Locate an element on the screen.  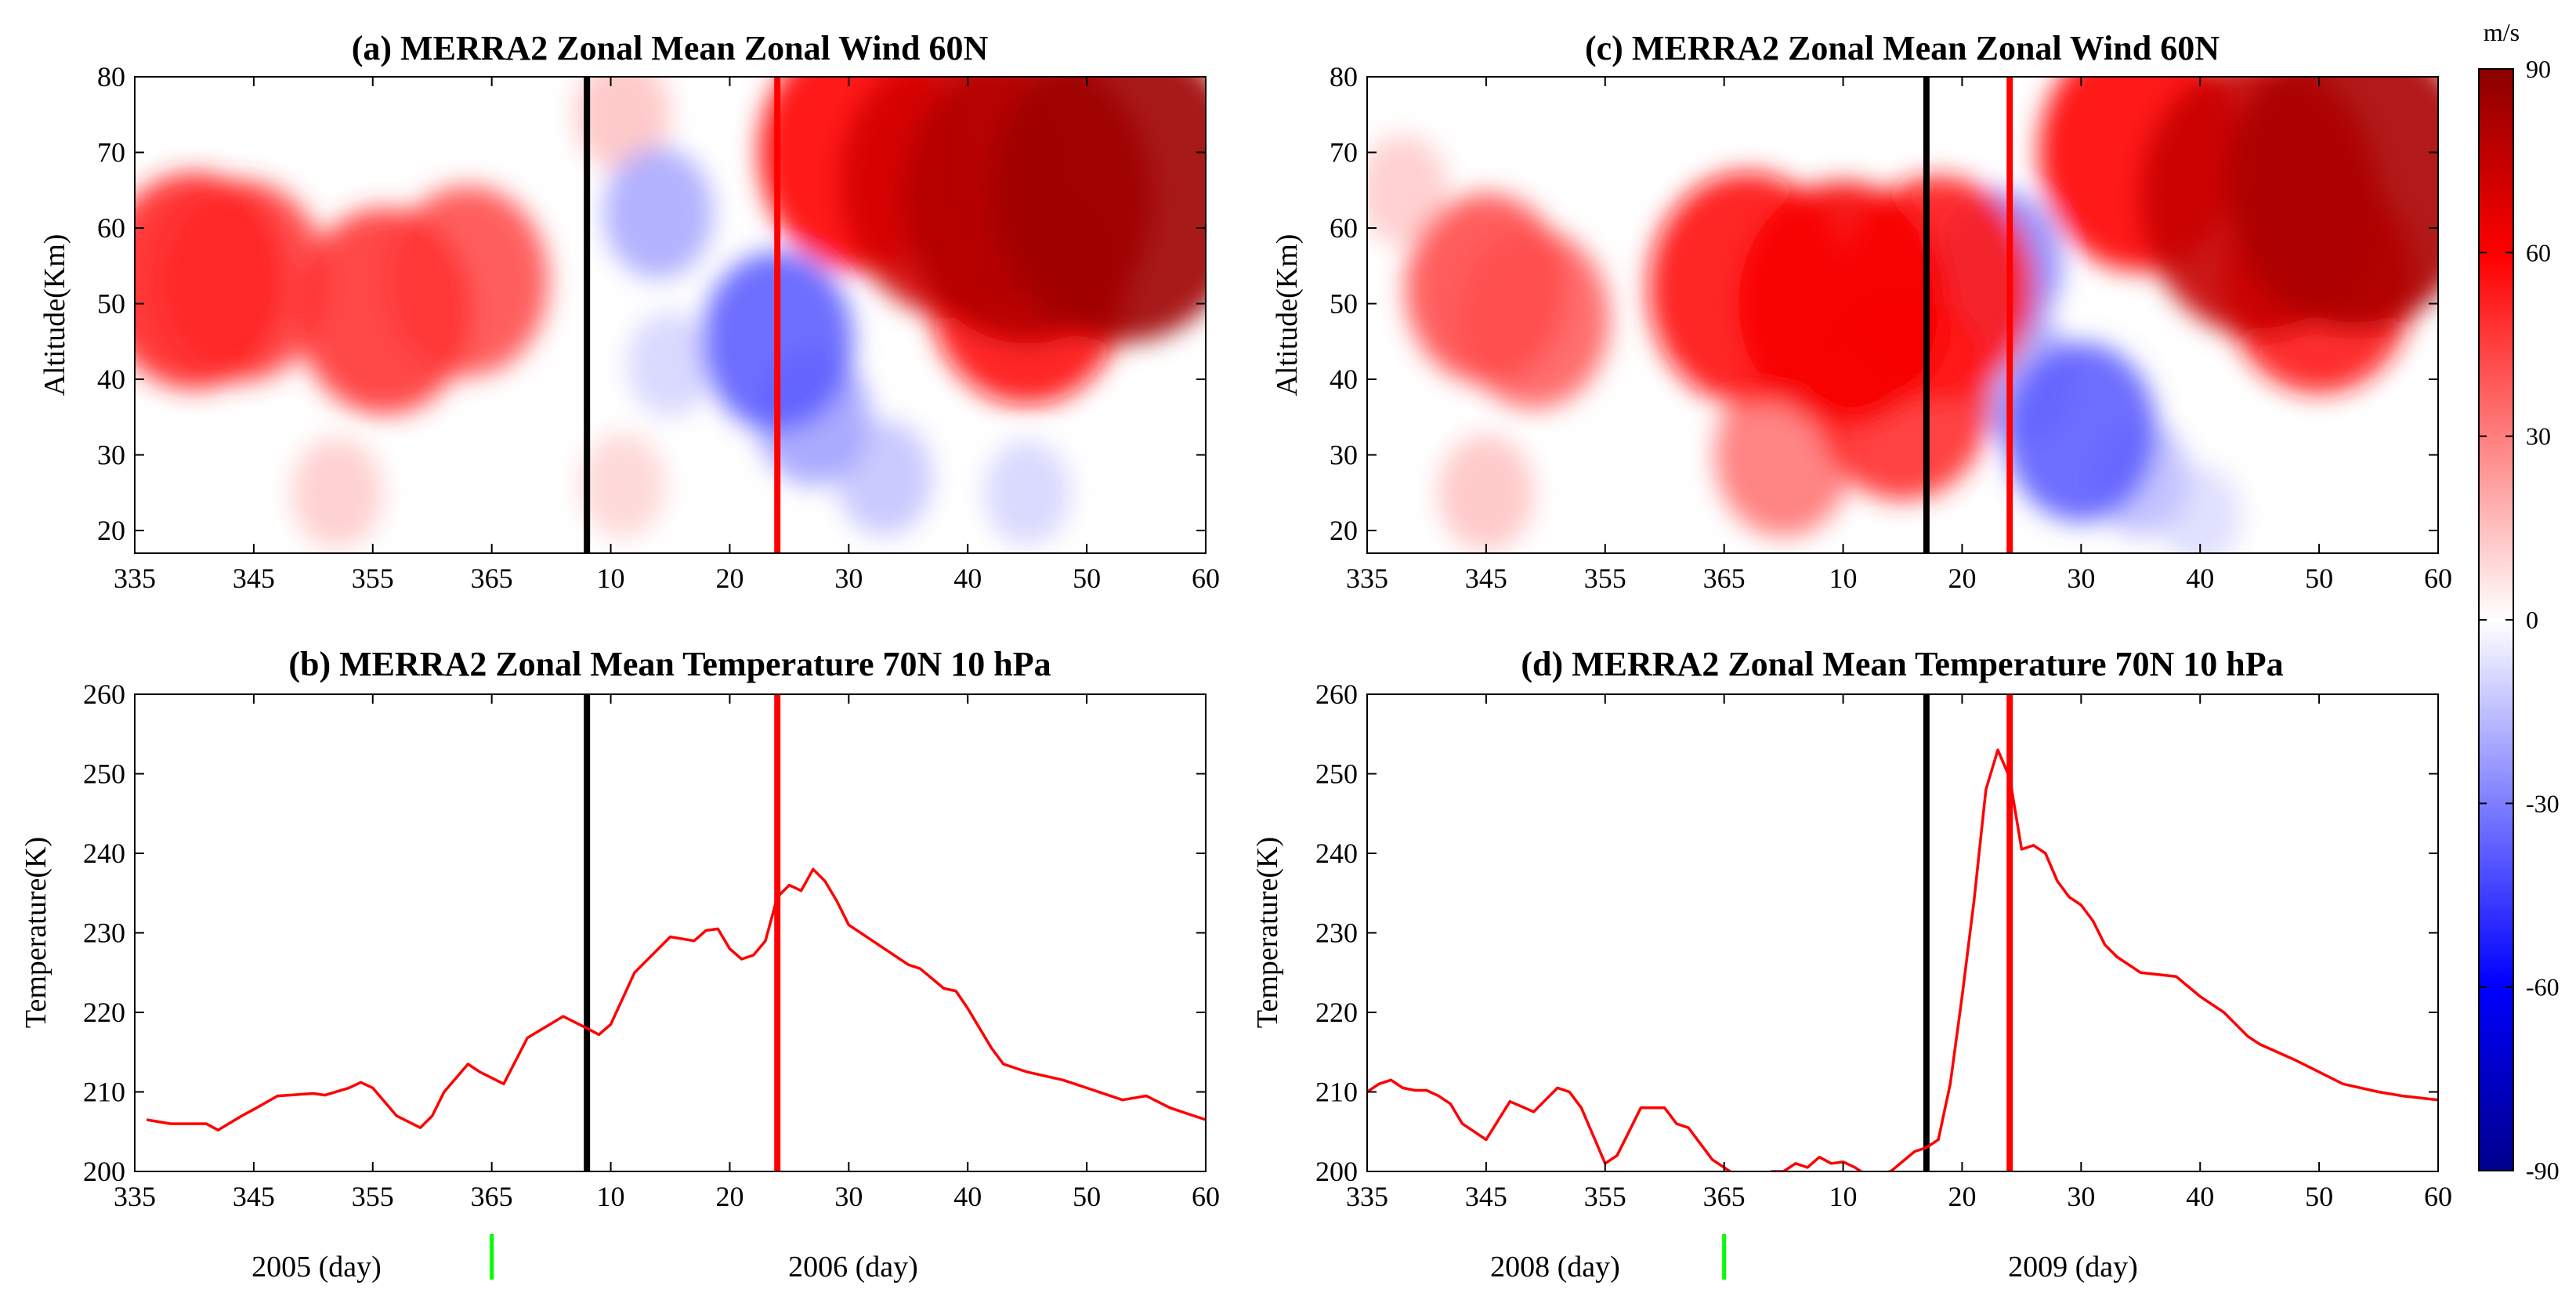
panel-d-year-right: 2009 (day) is located at coordinates (2073, 1267).